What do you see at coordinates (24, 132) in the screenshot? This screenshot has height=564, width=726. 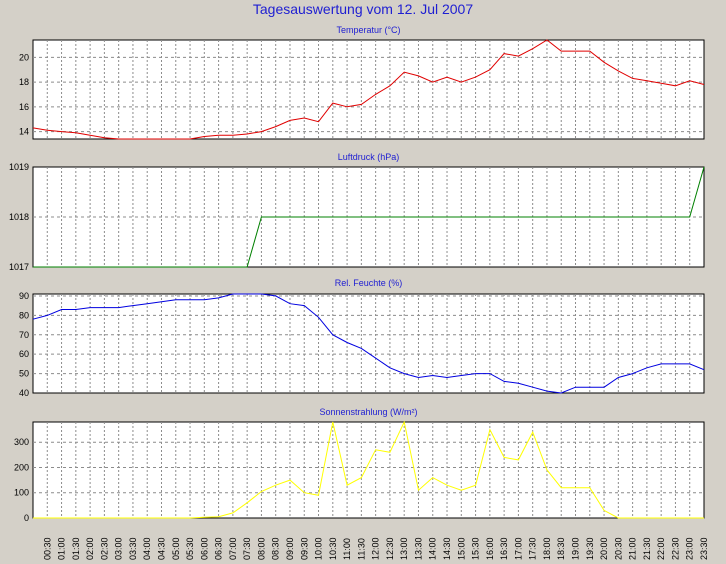 I see `temperature-ytick-label: 14` at bounding box center [24, 132].